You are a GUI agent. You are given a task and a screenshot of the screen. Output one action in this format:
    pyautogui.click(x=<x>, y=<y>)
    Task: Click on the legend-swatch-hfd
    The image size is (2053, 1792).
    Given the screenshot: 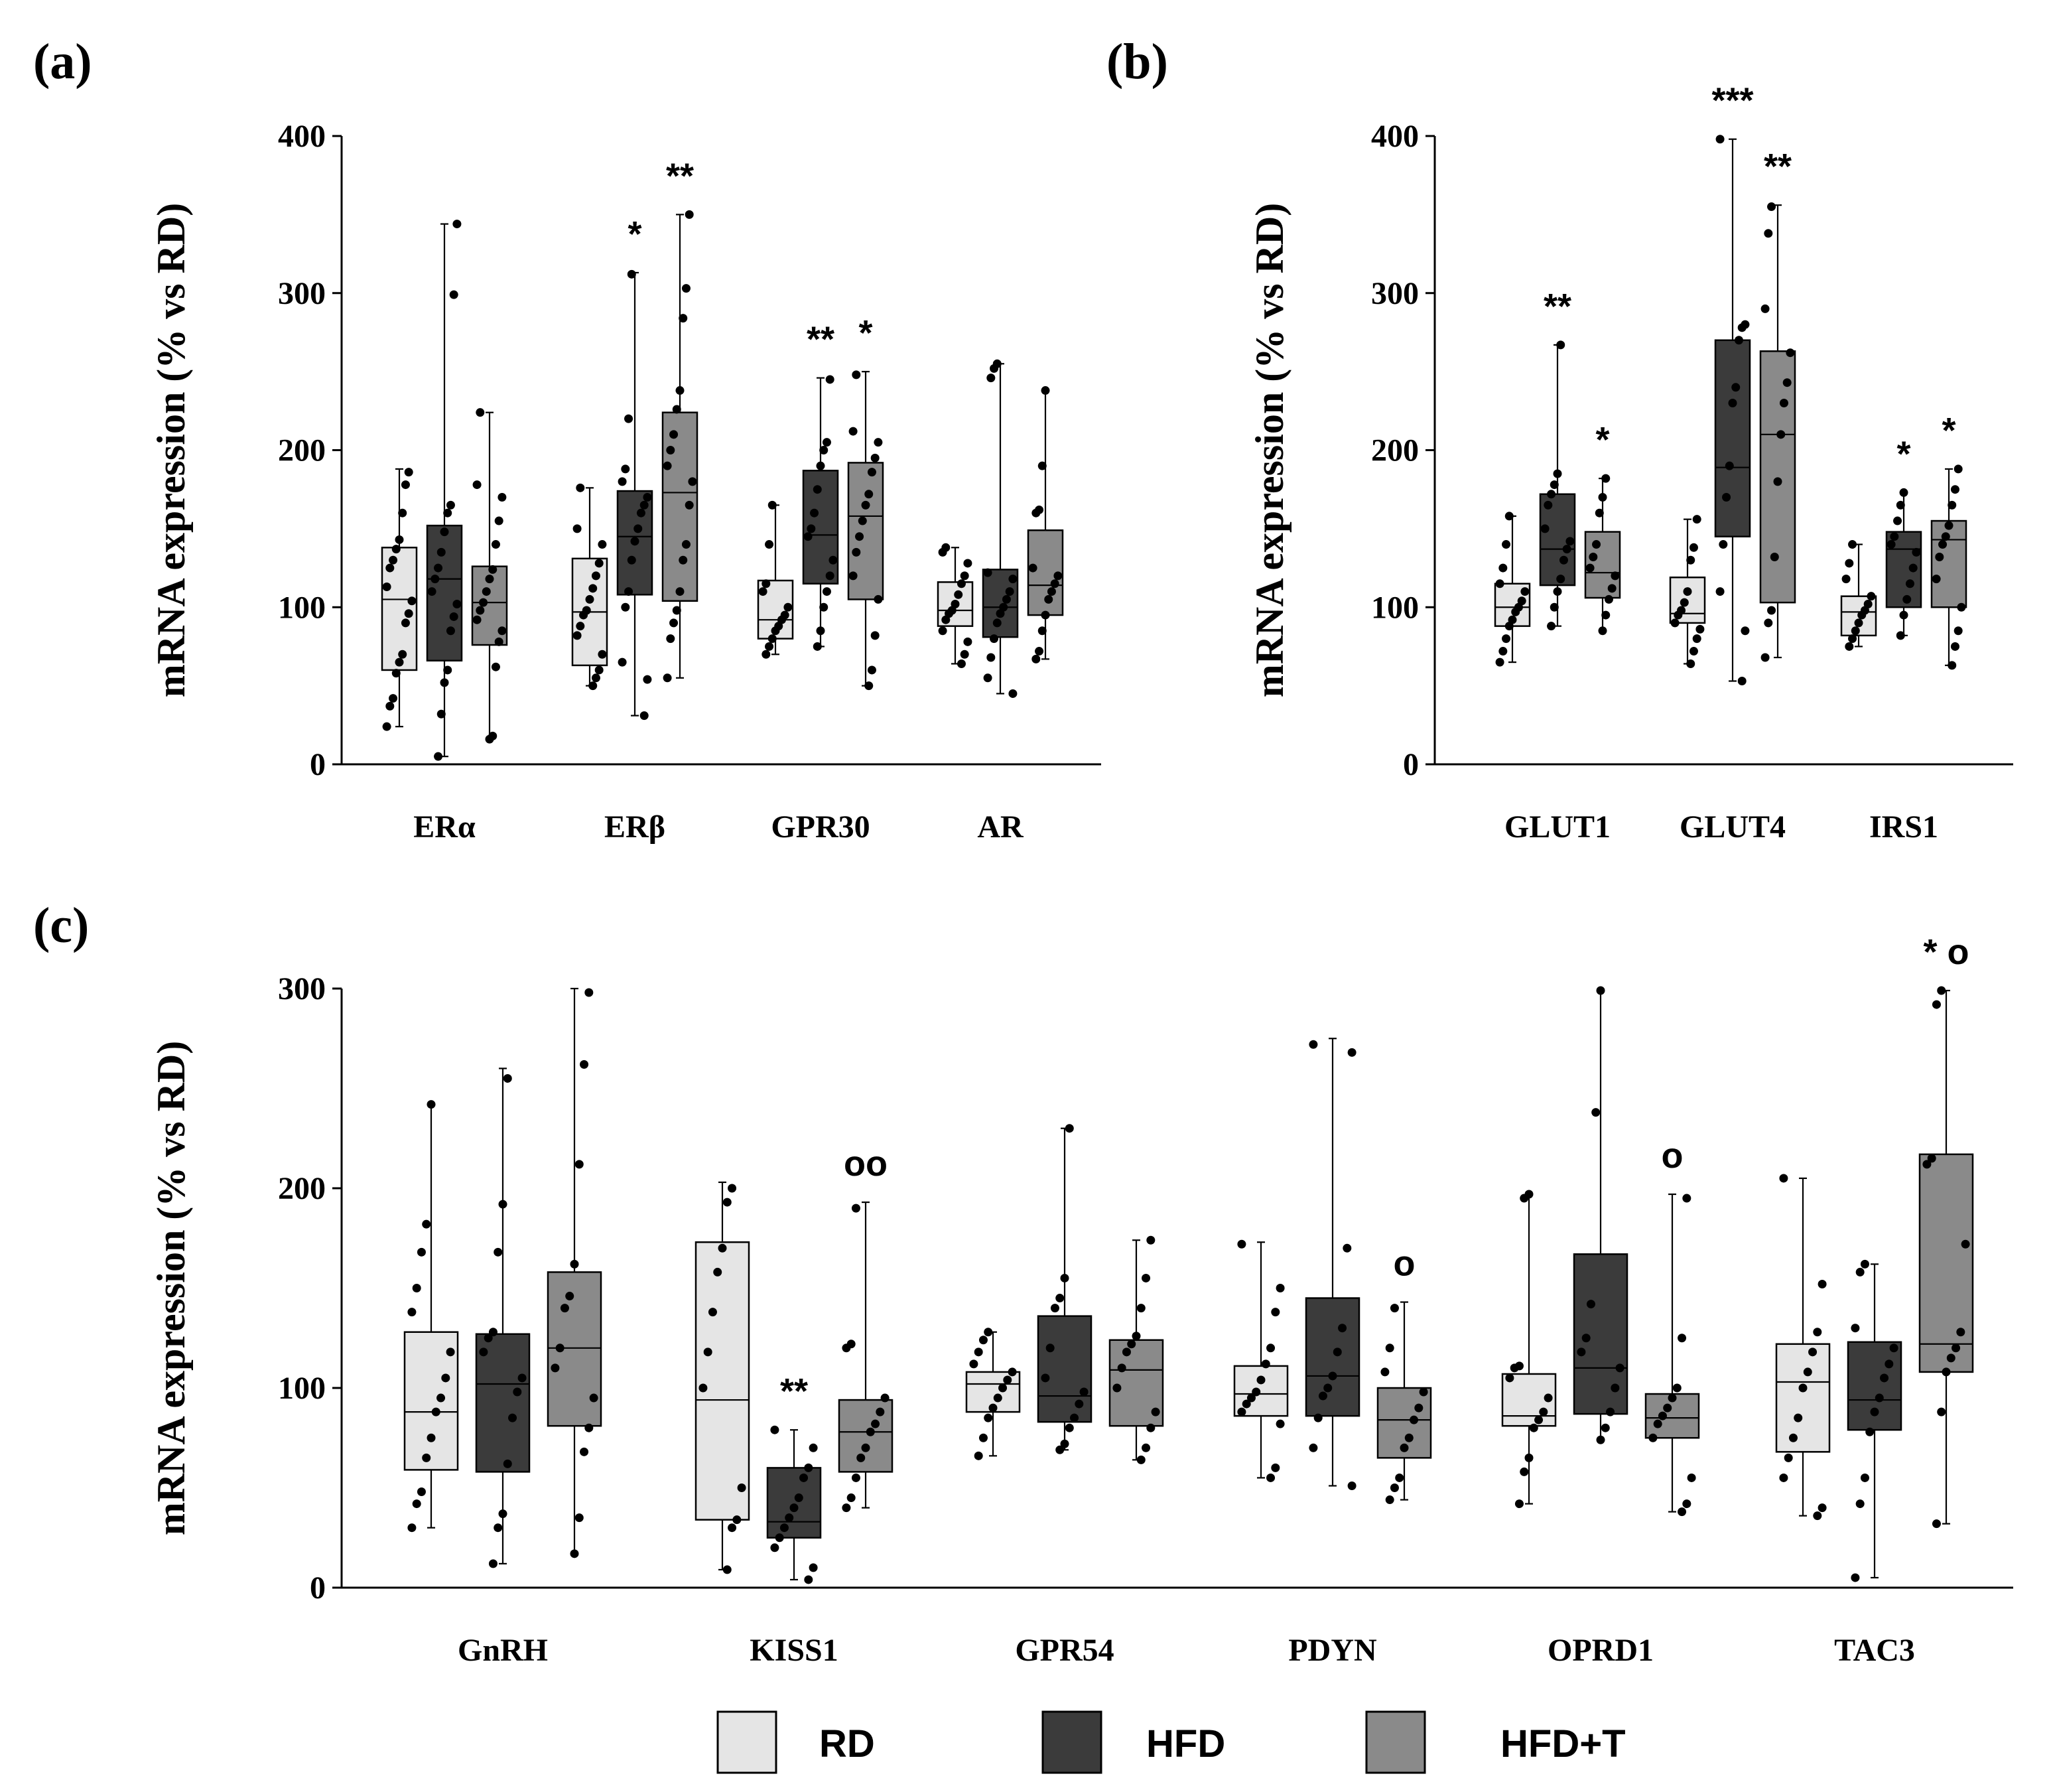 What is the action you would take?
    pyautogui.click(x=1071, y=1742)
    